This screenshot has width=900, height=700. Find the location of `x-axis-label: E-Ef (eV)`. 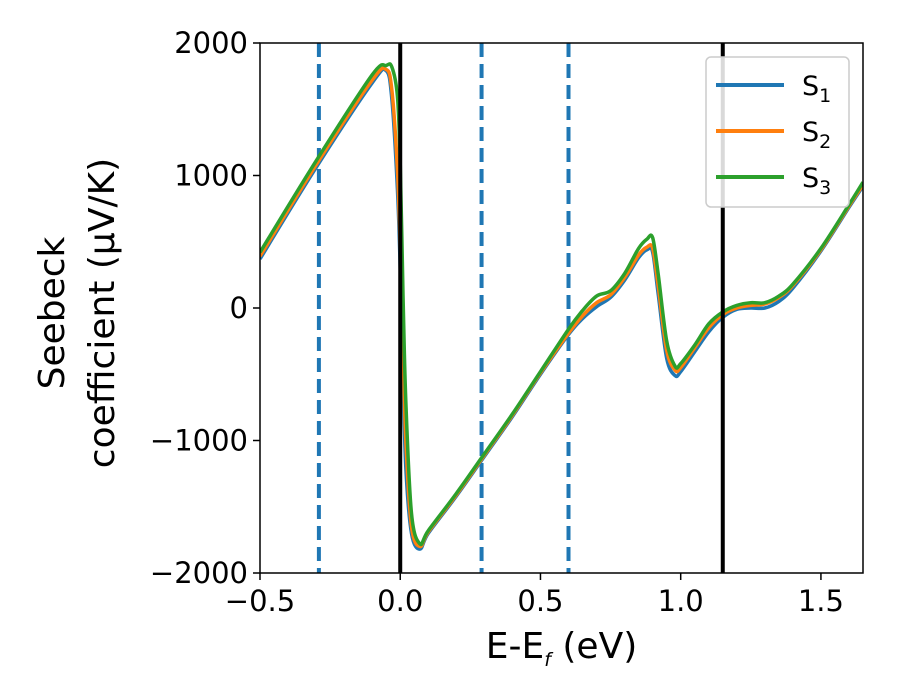

x-axis-label: E-Ef (eV) is located at coordinates (562, 648).